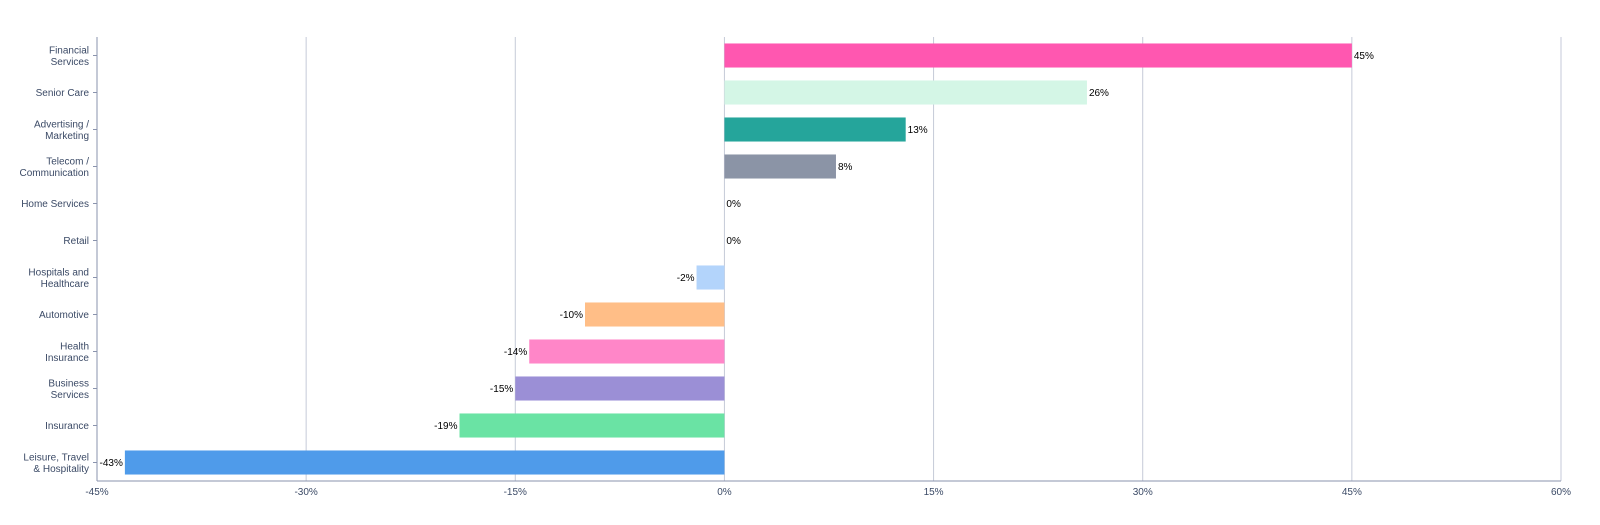  I want to click on data-label: 26%, so click(1099, 93).